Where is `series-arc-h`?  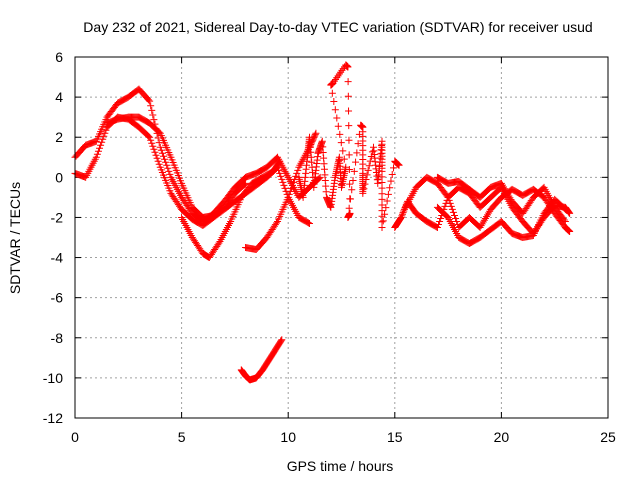 series-arc-h is located at coordinates (487, 204).